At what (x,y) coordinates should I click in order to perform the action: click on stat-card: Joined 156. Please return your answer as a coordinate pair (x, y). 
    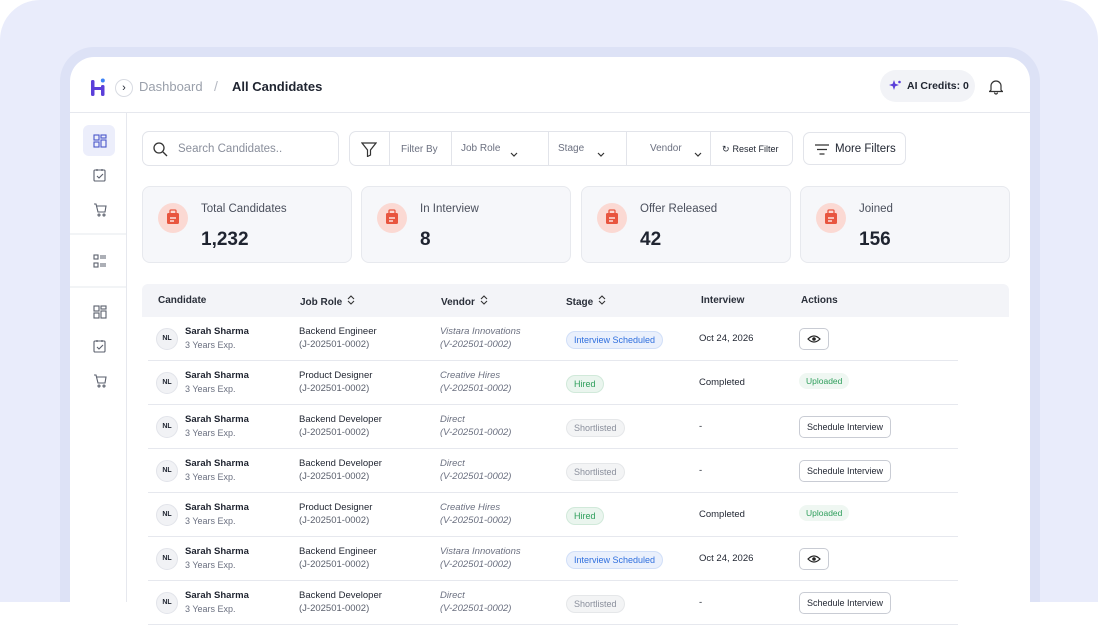
    Looking at the image, I should click on (905, 224).